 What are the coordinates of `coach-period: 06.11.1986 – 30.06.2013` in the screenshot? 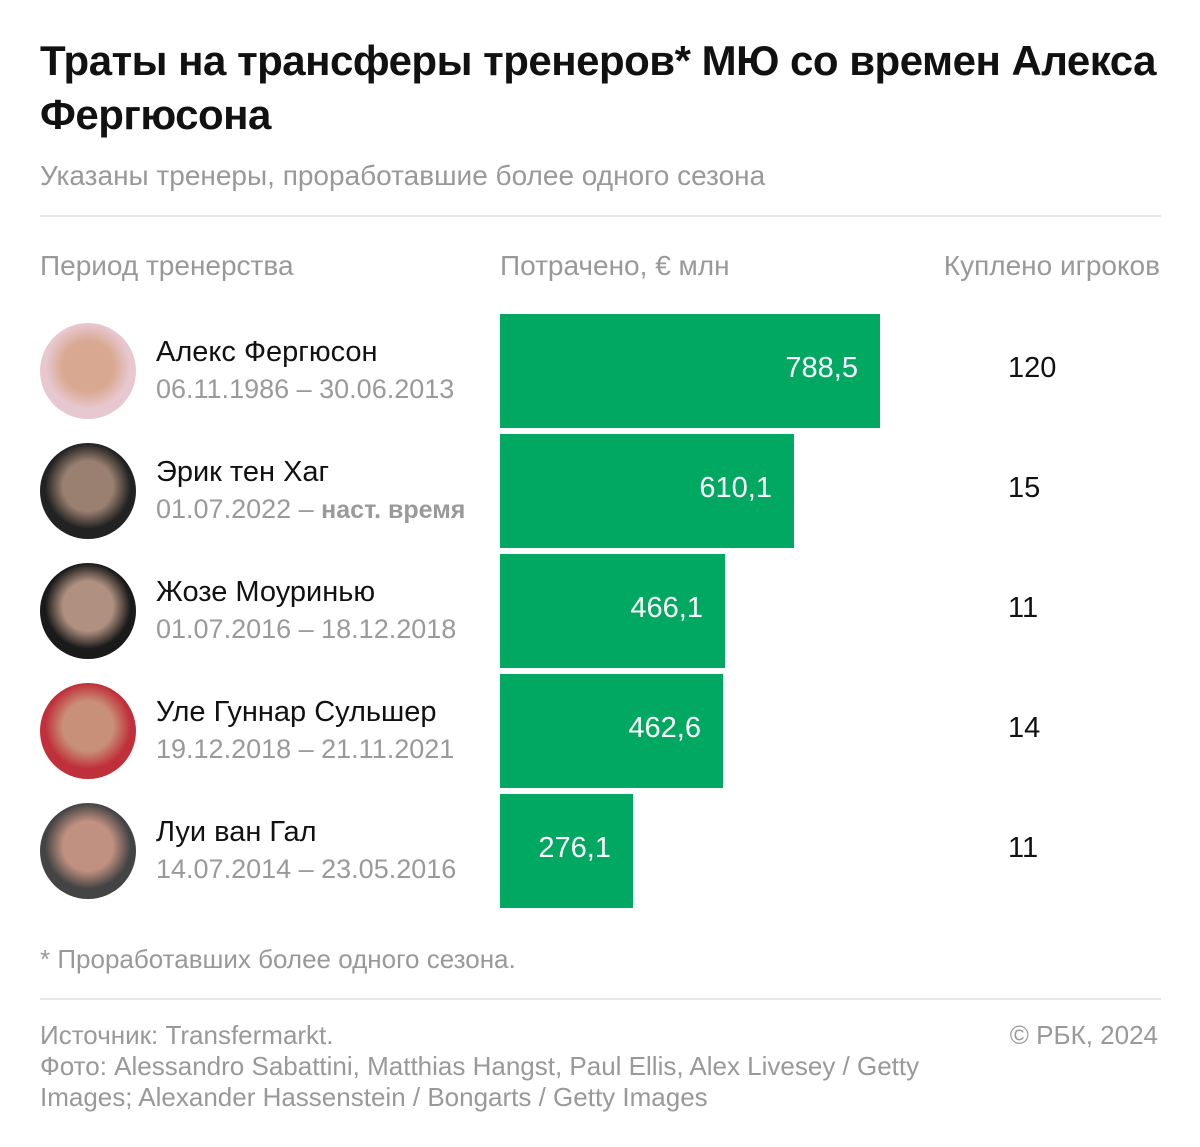 It's located at (305, 389).